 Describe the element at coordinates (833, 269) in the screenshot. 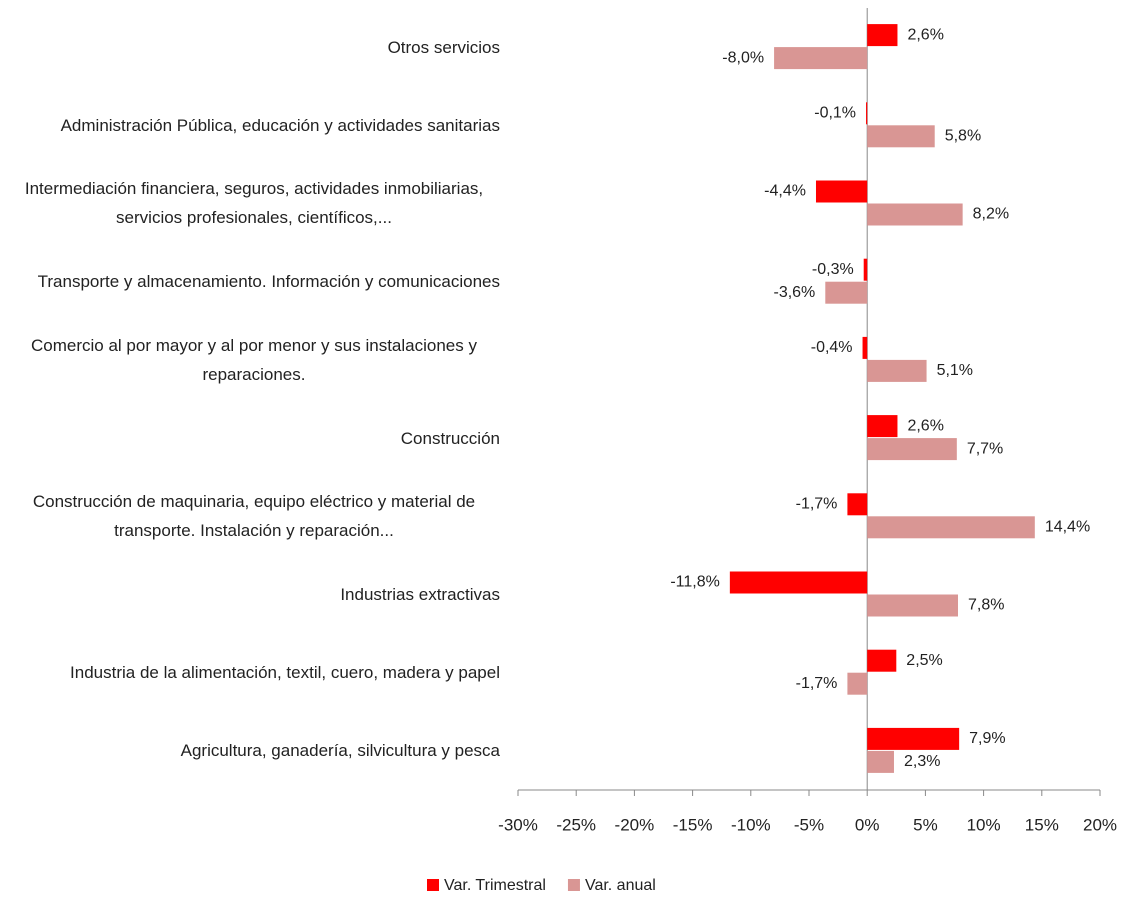

I see `value-label: -0,3%` at that location.